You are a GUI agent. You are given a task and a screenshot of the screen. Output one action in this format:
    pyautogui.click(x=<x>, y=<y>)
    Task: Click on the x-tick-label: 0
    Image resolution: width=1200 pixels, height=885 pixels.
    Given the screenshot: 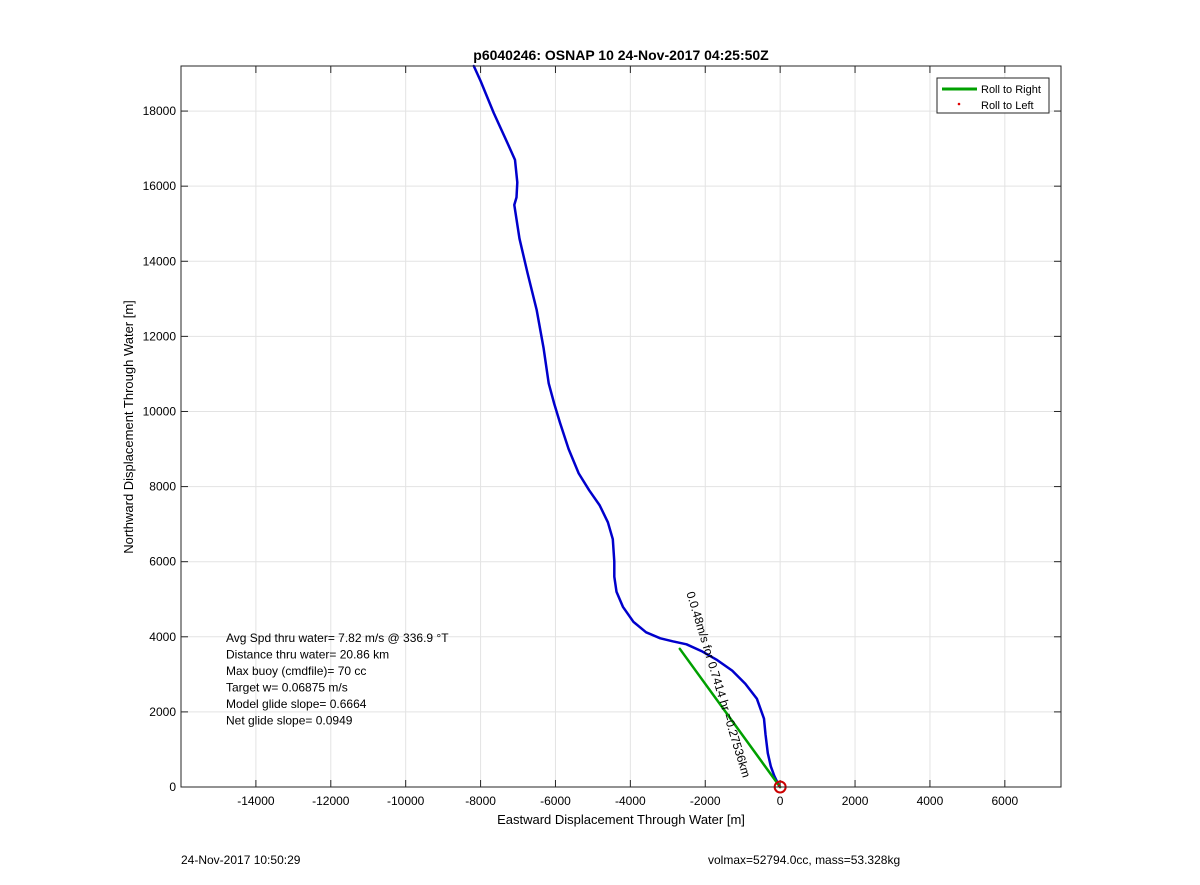 What is the action you would take?
    pyautogui.click(x=780, y=801)
    